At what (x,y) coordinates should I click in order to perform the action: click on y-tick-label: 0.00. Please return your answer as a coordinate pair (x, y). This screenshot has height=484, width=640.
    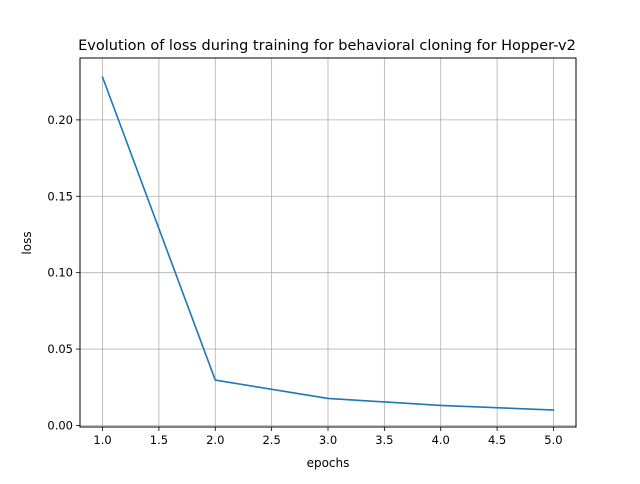
    Looking at the image, I should click on (60, 425).